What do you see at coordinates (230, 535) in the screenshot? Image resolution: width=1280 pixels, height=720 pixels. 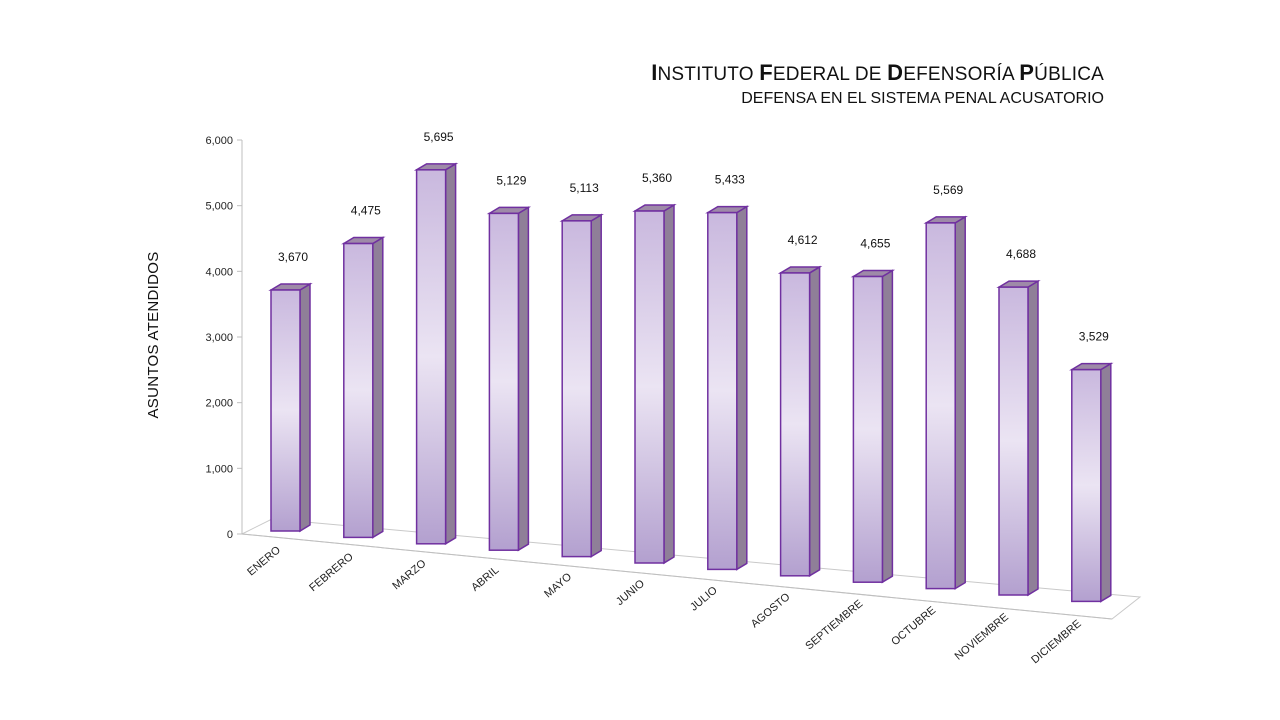 I see `y-tick-label: 0` at bounding box center [230, 535].